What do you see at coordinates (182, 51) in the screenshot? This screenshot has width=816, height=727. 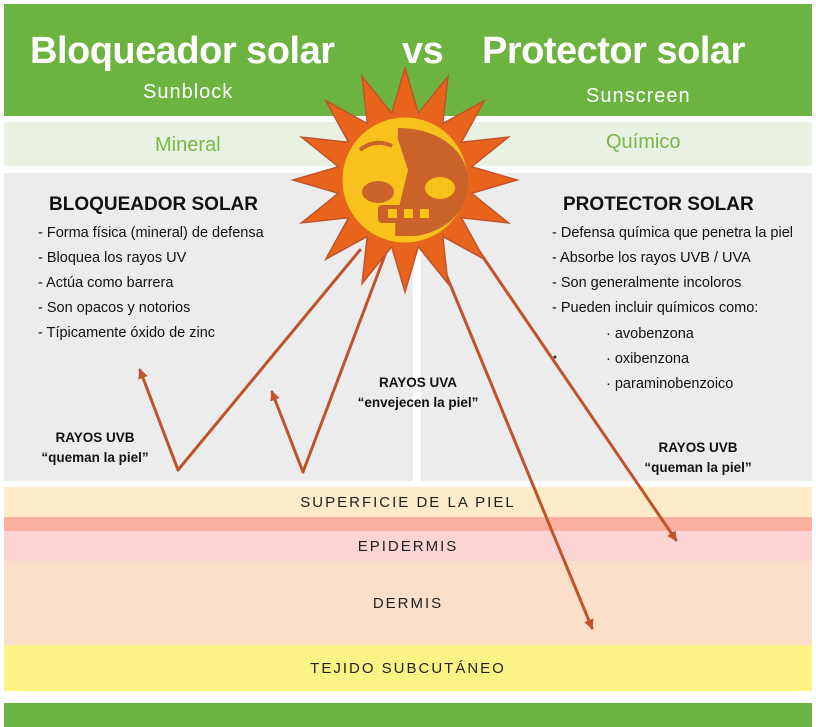 I see `sunblock-title: Bloqueador solar` at bounding box center [182, 51].